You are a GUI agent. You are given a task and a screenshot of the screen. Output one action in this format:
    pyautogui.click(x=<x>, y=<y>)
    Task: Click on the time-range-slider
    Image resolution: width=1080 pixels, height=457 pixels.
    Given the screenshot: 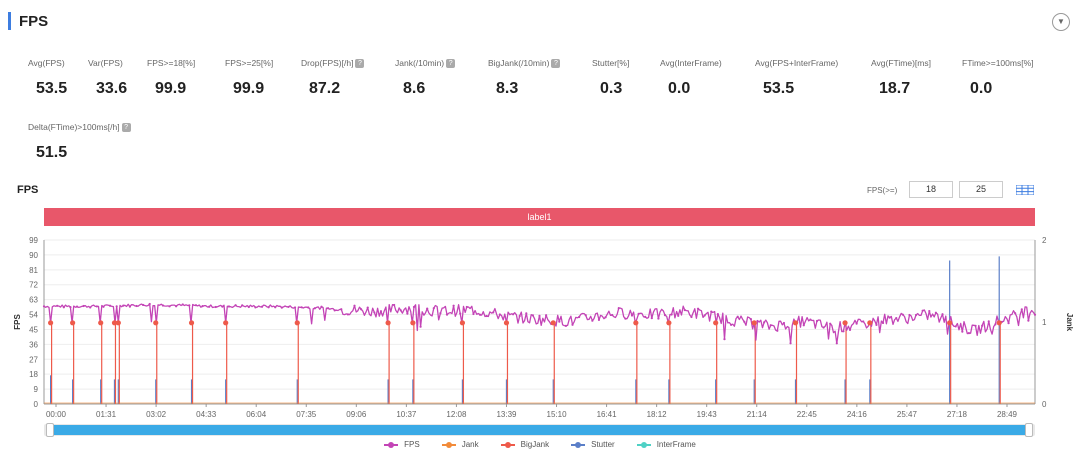 What is the action you would take?
    pyautogui.click(x=539, y=430)
    